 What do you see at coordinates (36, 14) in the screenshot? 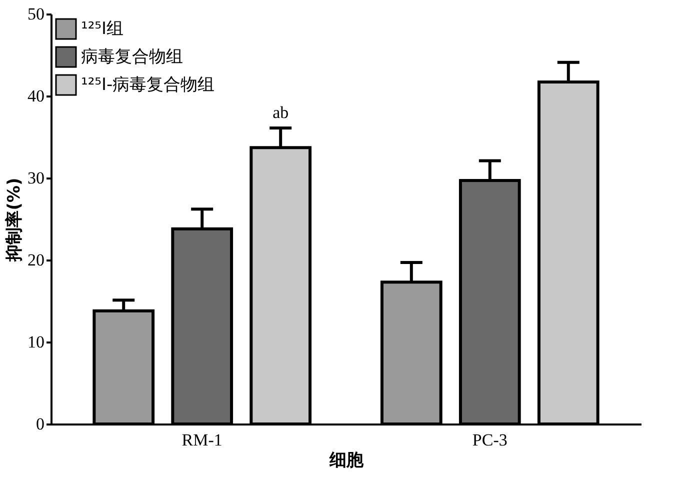
I see `y-tick-label: 50` at bounding box center [36, 14].